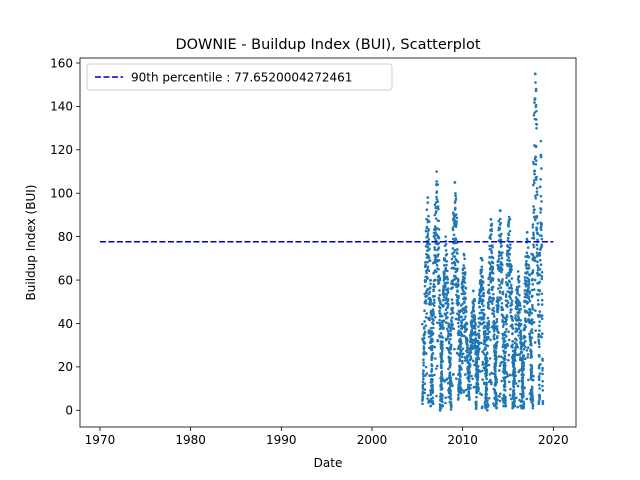  What do you see at coordinates (65, 280) in the screenshot?
I see `y-tick-label: 60` at bounding box center [65, 280].